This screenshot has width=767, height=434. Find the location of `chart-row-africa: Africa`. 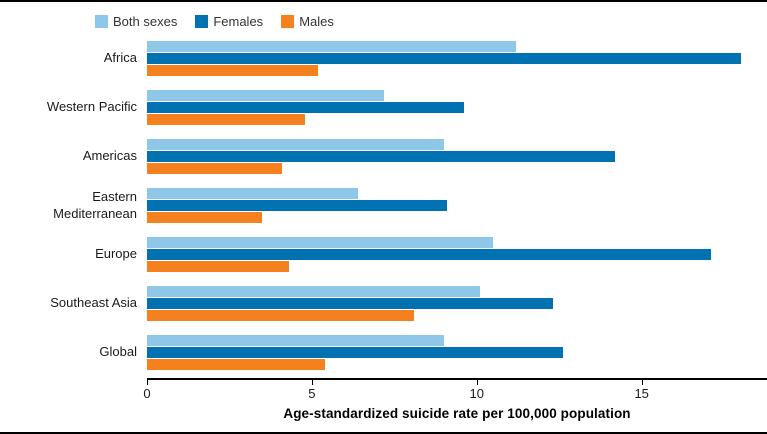

chart-row-africa: Africa is located at coordinates (383, 58).